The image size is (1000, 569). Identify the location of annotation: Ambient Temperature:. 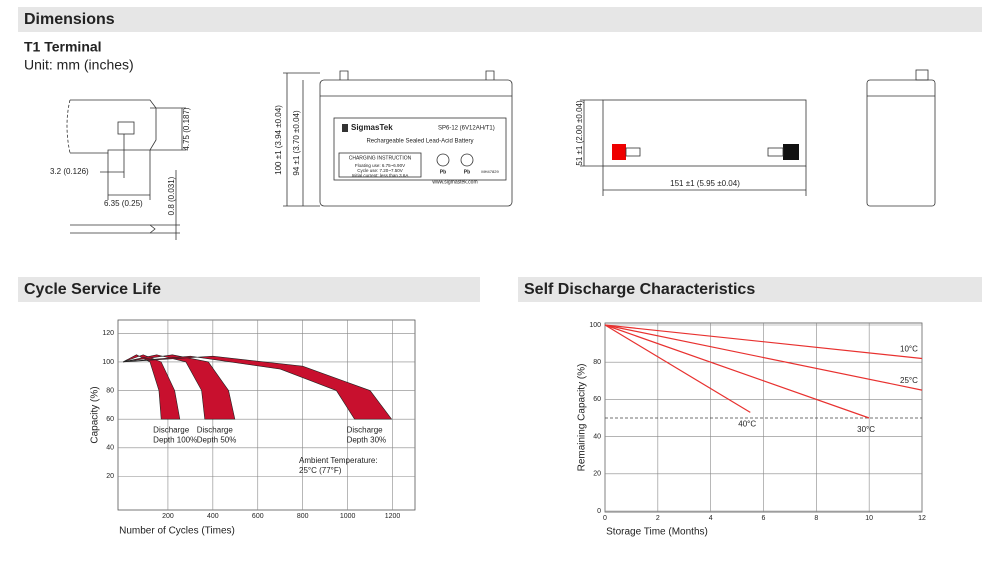
(338, 460).